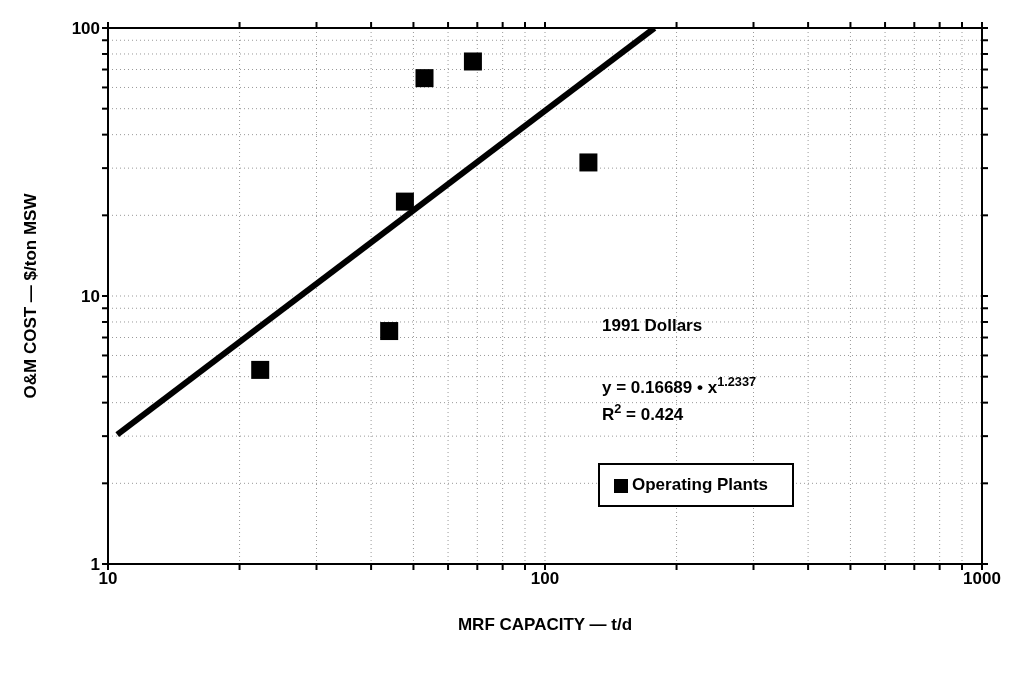 The image size is (1019, 691). Describe the element at coordinates (700, 484) in the screenshot. I see `legend-label: Operating Plants` at that location.